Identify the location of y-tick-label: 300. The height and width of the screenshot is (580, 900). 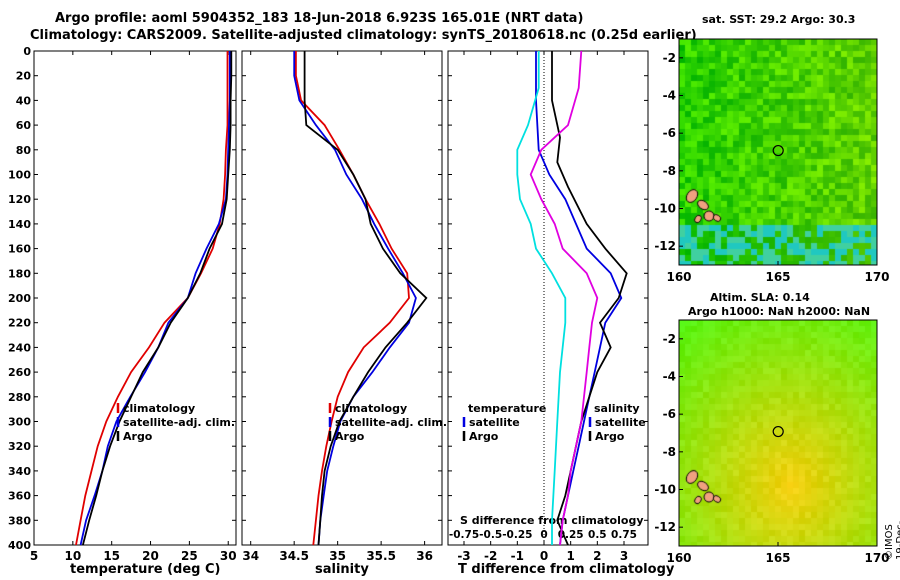
(19, 422).